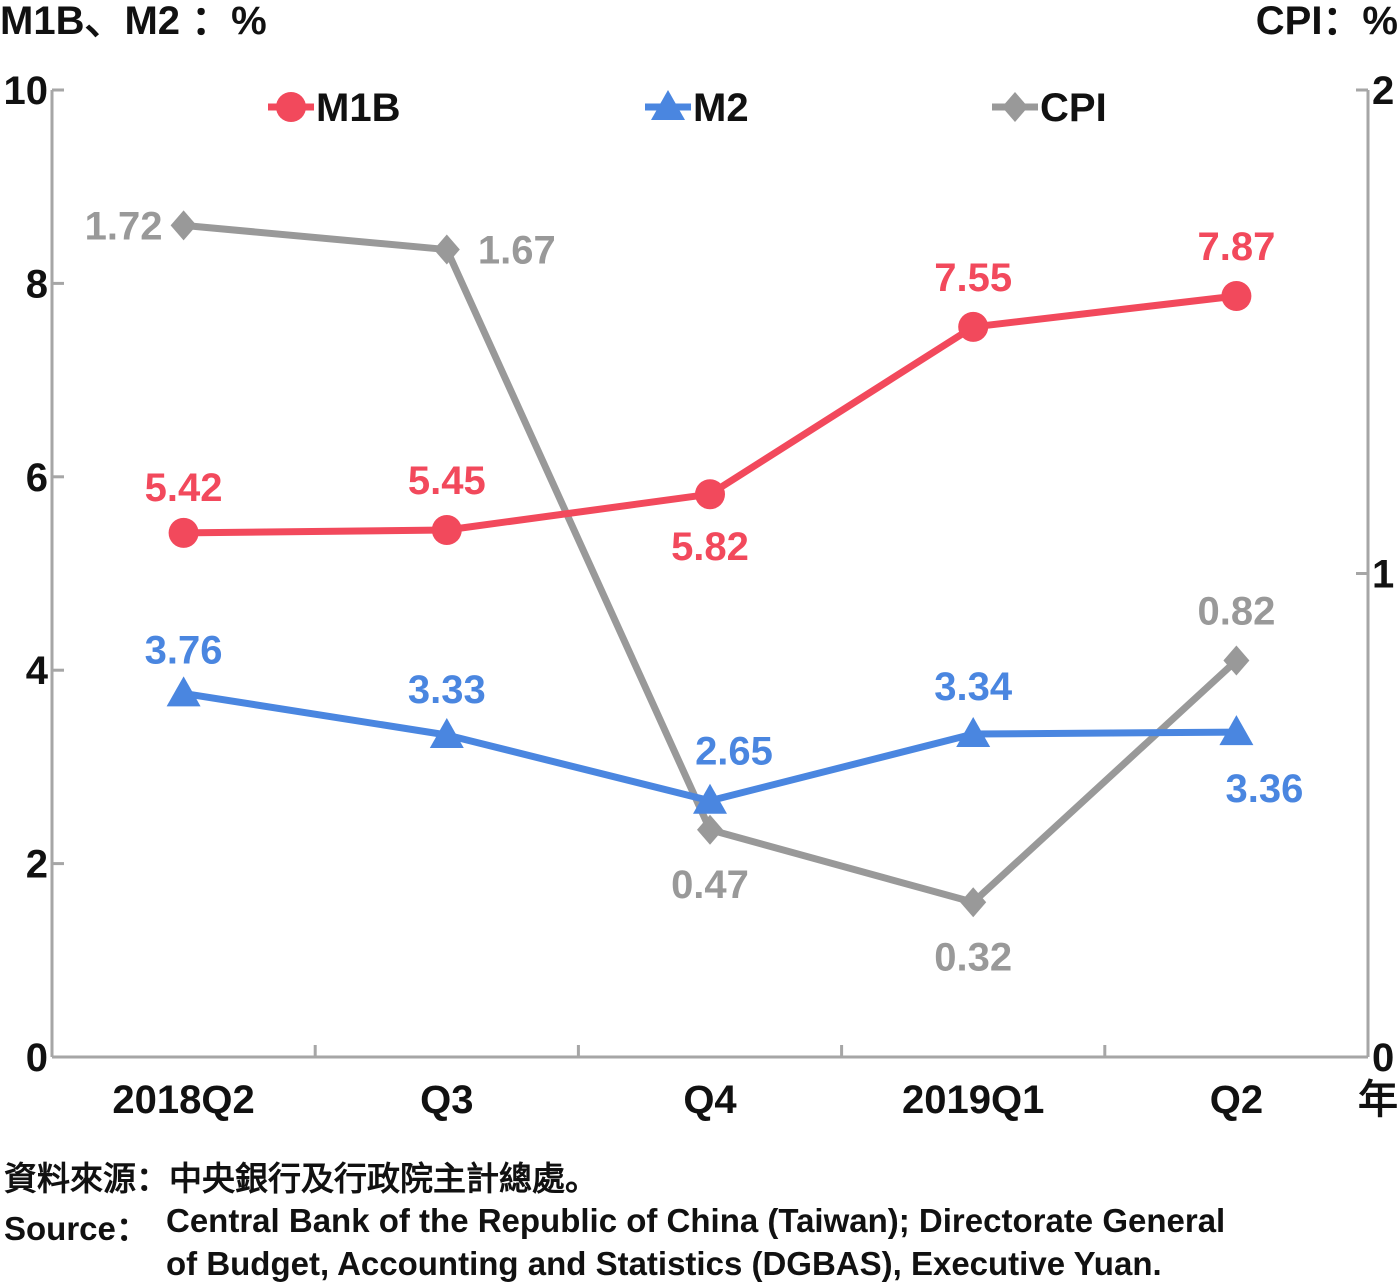  Describe the element at coordinates (1383, 1058) in the screenshot. I see `y-tick-label-right: 0` at that location.